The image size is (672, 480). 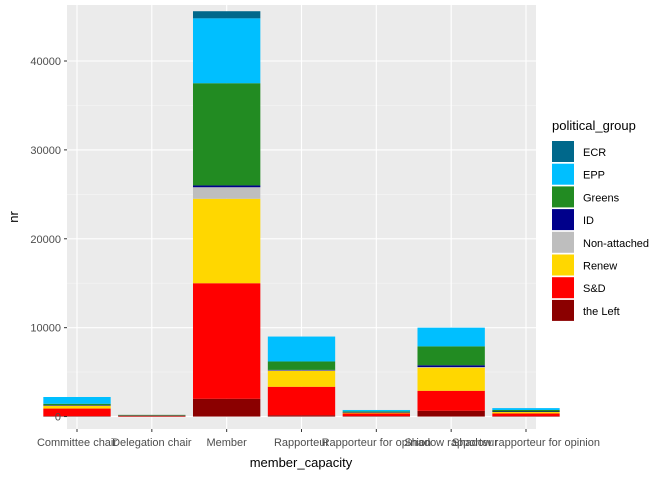 What do you see at coordinates (45, 329) in the screenshot?
I see `y-tick-label: 10000` at bounding box center [45, 329].